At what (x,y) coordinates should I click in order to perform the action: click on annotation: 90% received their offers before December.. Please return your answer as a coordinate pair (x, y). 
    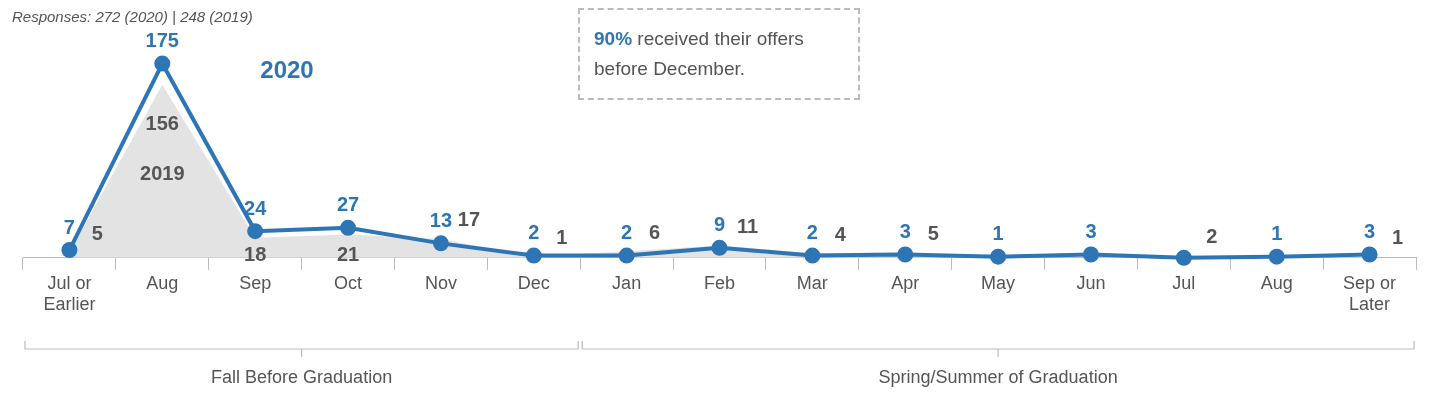
    Looking at the image, I should click on (719, 54).